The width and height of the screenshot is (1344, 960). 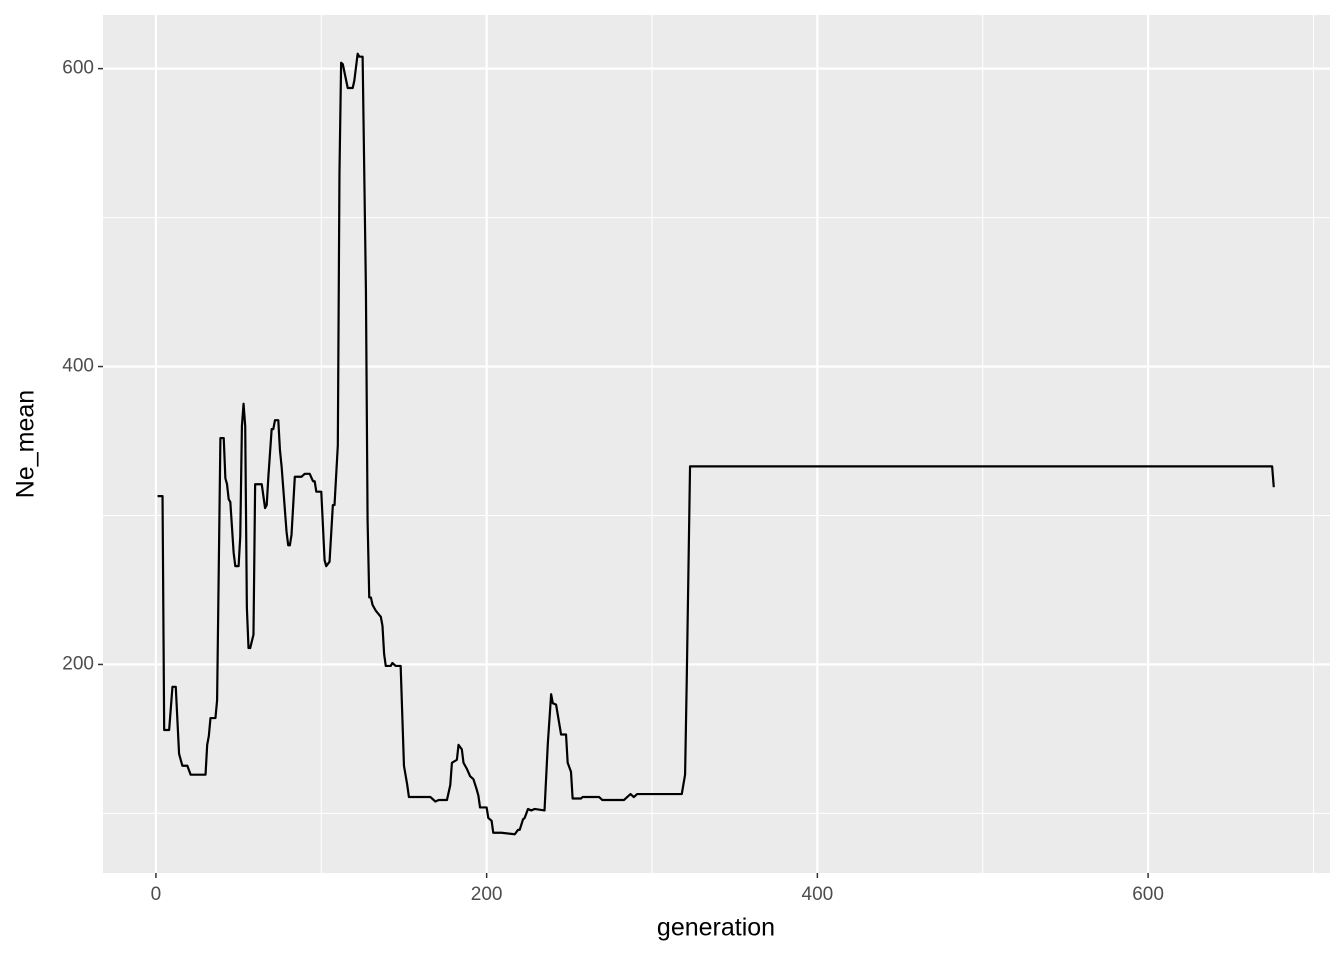 I want to click on x-axis-title: generation, so click(x=716, y=928).